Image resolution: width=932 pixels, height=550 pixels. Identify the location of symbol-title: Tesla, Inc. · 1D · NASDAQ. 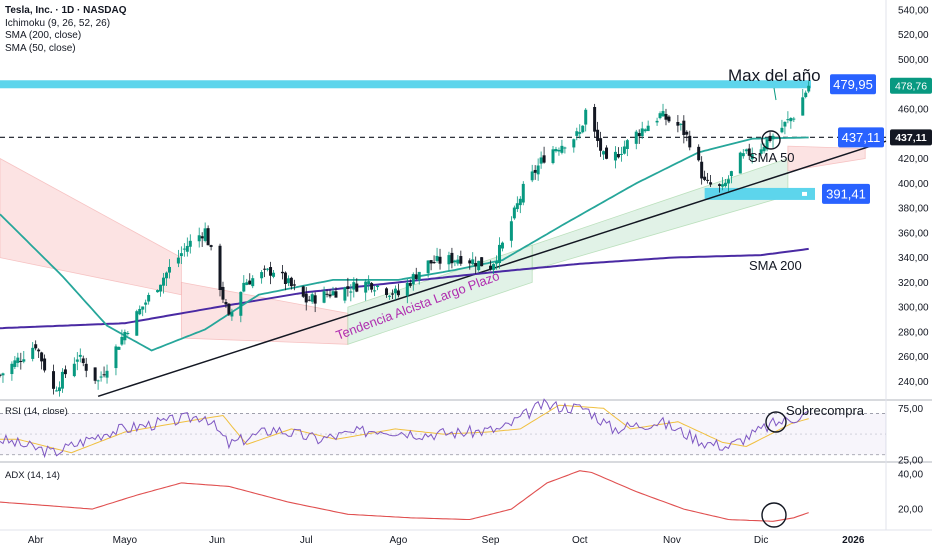
(66, 10).